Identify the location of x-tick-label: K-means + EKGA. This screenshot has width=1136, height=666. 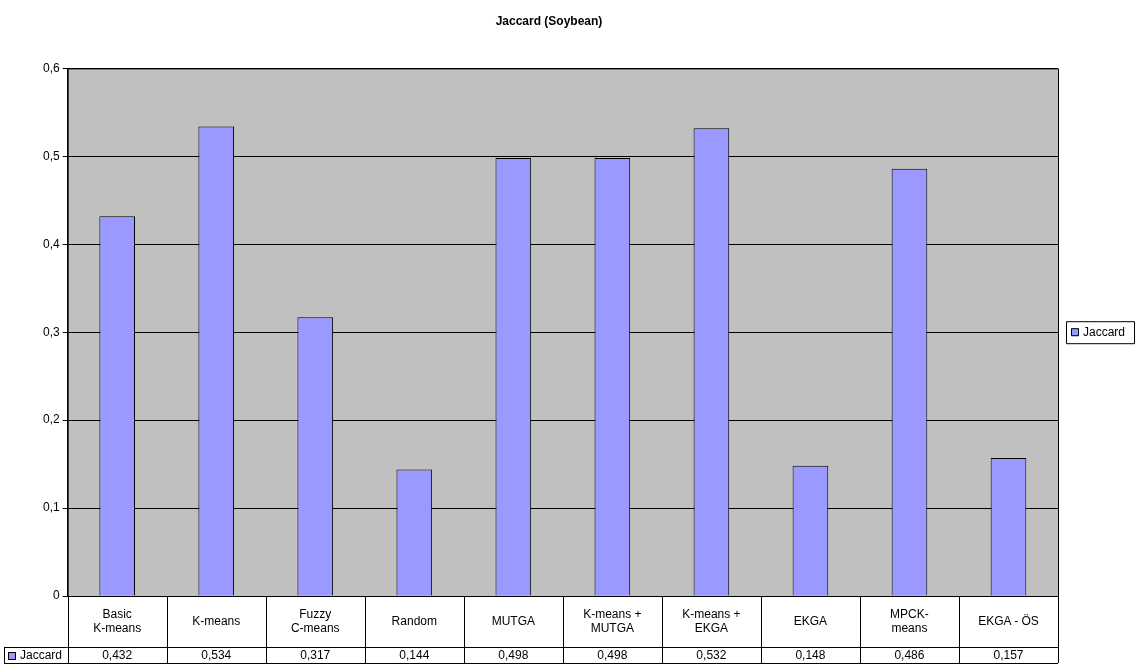
(711, 620).